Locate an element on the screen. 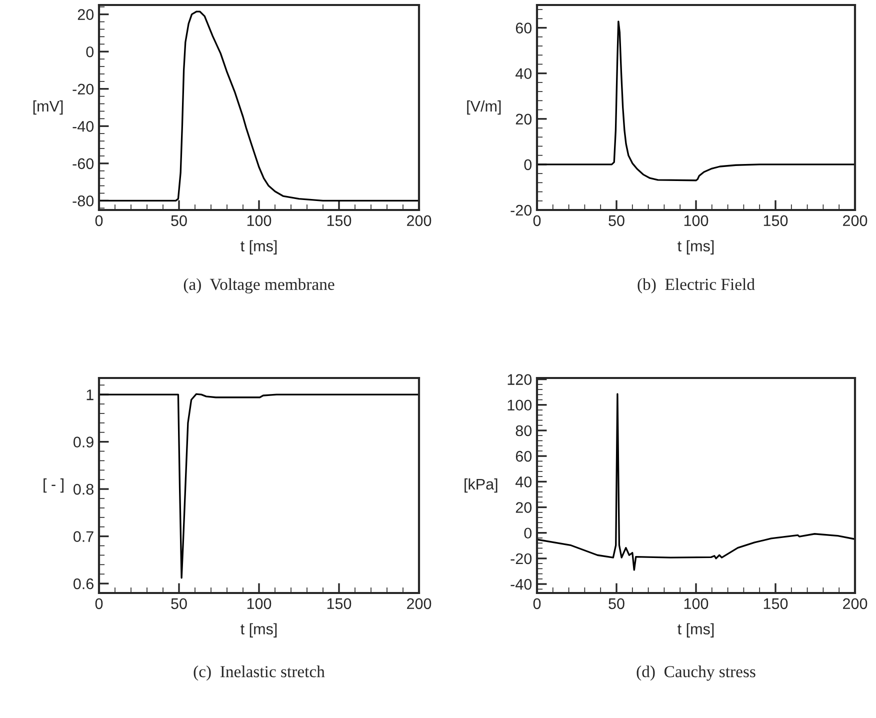 Image resolution: width=876 pixels, height=718 pixels. y-tick-label: 0.8 is located at coordinates (84, 489).